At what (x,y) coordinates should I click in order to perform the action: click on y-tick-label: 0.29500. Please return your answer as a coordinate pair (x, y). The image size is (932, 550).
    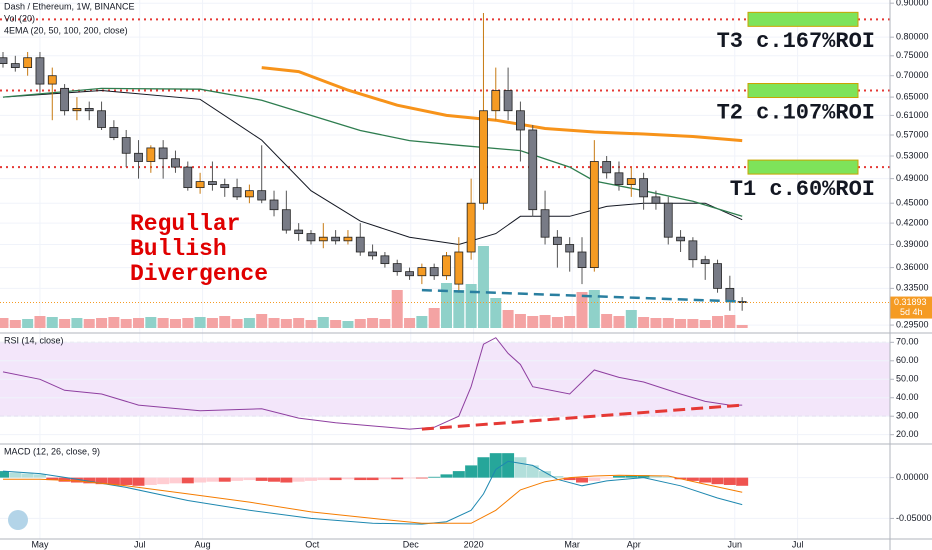
    Looking at the image, I should click on (912, 324).